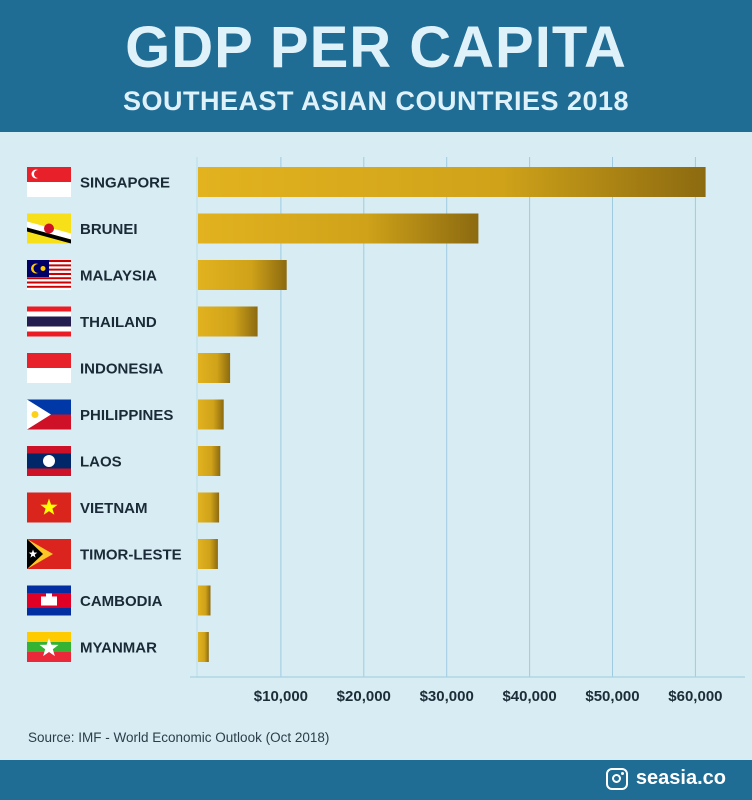 The width and height of the screenshot is (752, 800). What do you see at coordinates (126, 415) in the screenshot?
I see `country-label: PHILIPPINES` at bounding box center [126, 415].